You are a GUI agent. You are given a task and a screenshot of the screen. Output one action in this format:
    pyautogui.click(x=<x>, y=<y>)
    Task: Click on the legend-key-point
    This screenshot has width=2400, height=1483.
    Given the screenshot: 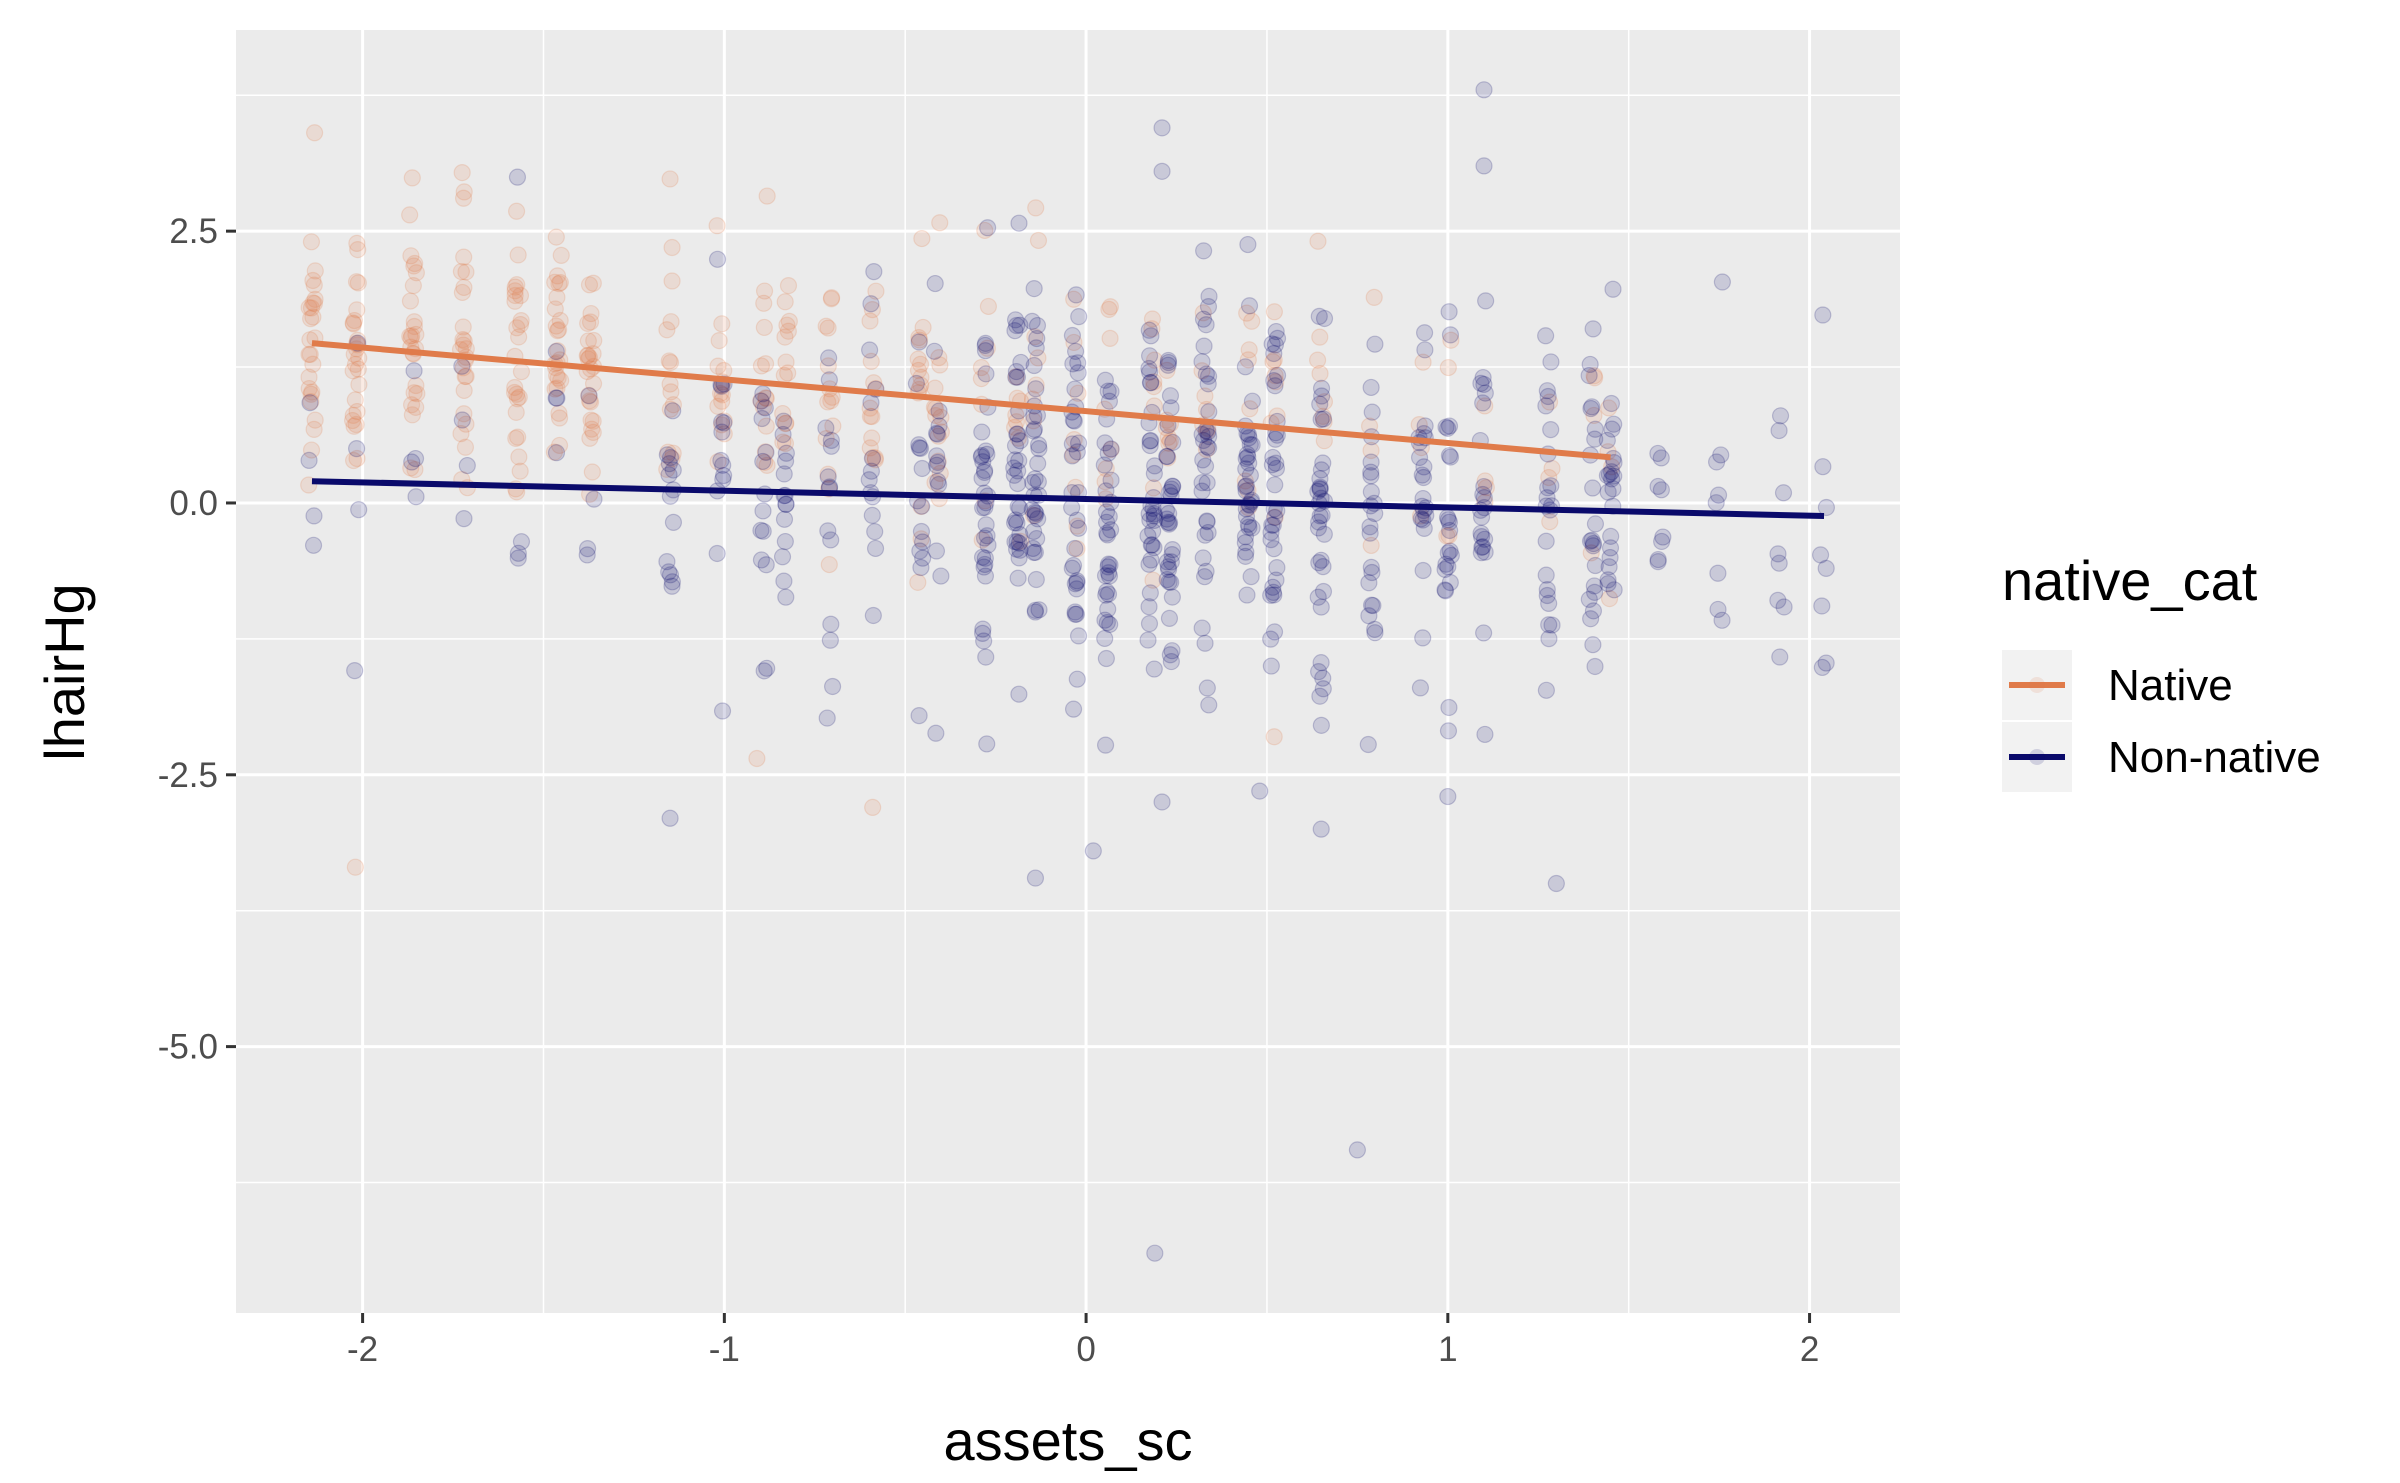 What is the action you would take?
    pyautogui.click(x=2037, y=757)
    